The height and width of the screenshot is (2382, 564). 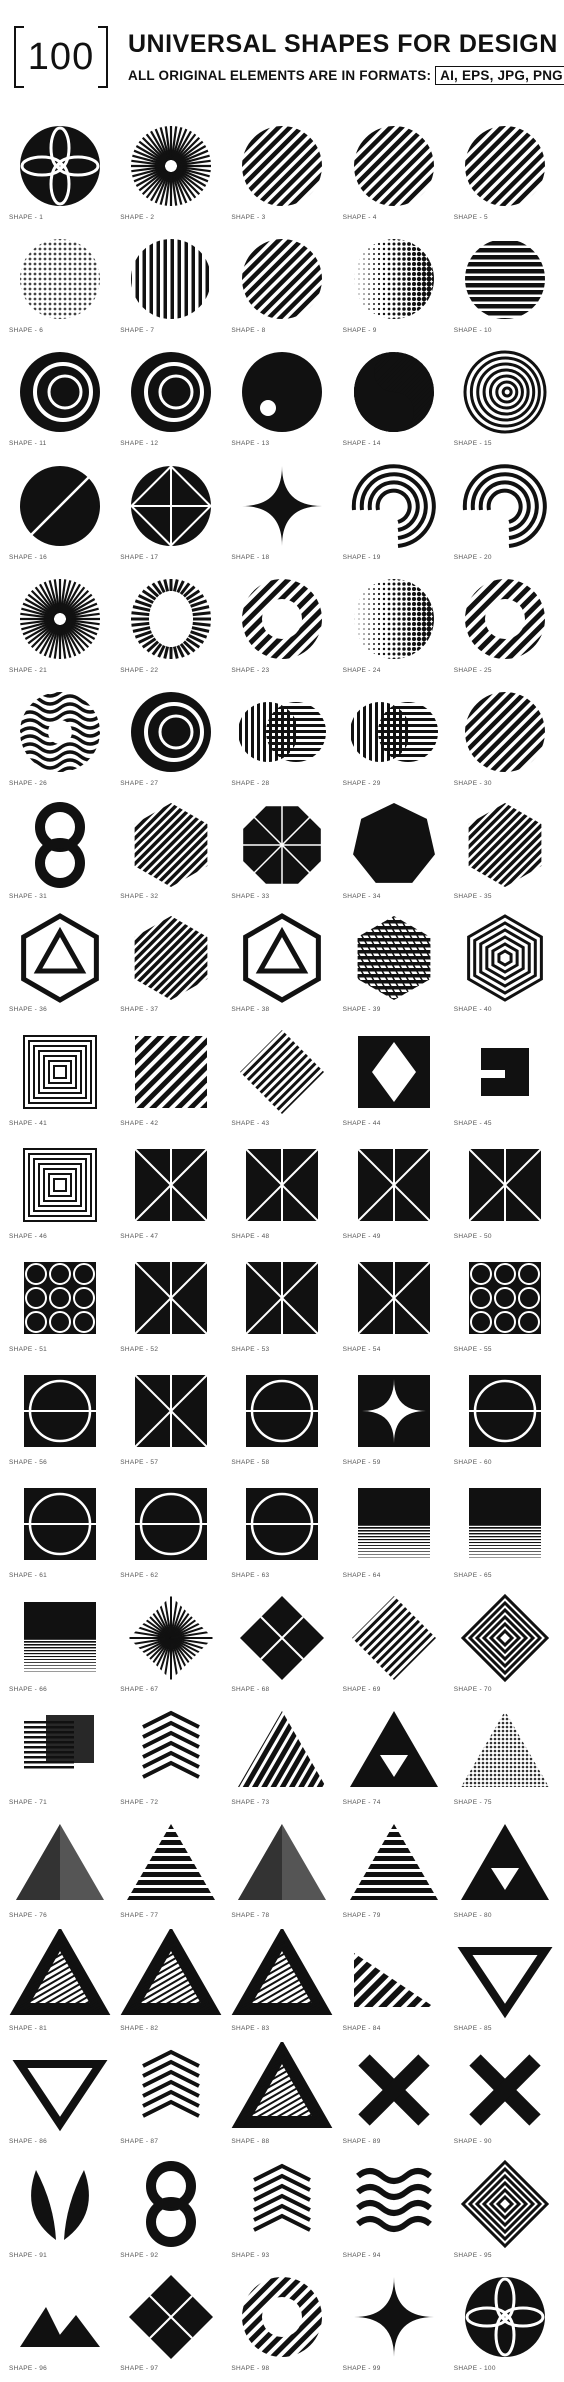 I want to click on shape-cell: SHAPE - 63, so click(x=282, y=1532).